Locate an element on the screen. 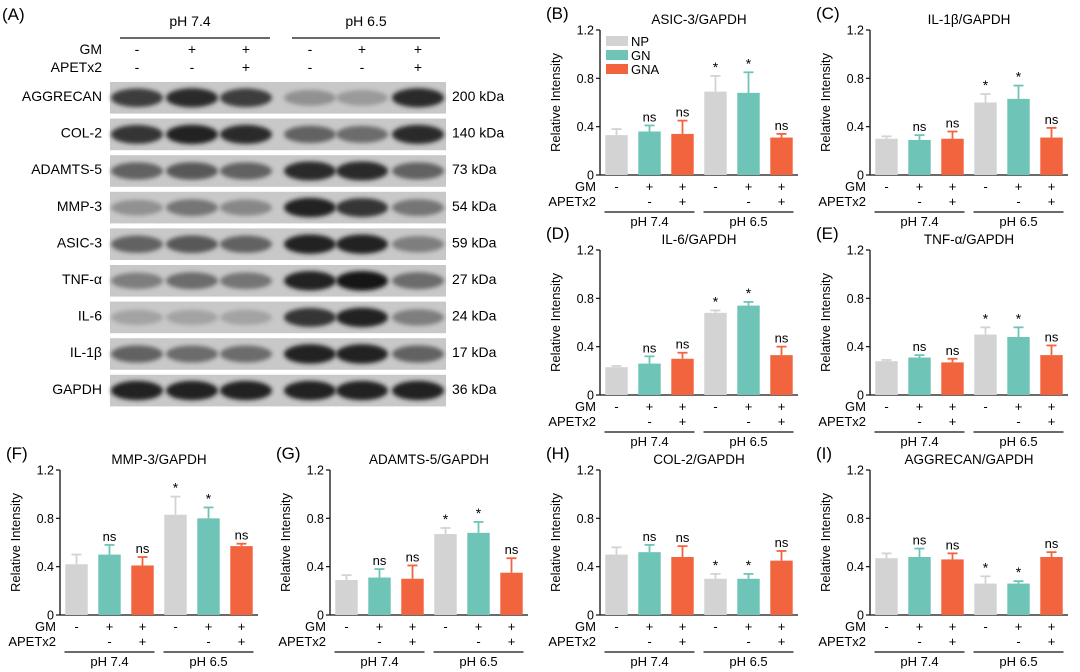 The height and width of the screenshot is (672, 1080). panel-letter-c: (C) is located at coordinates (828, 13).